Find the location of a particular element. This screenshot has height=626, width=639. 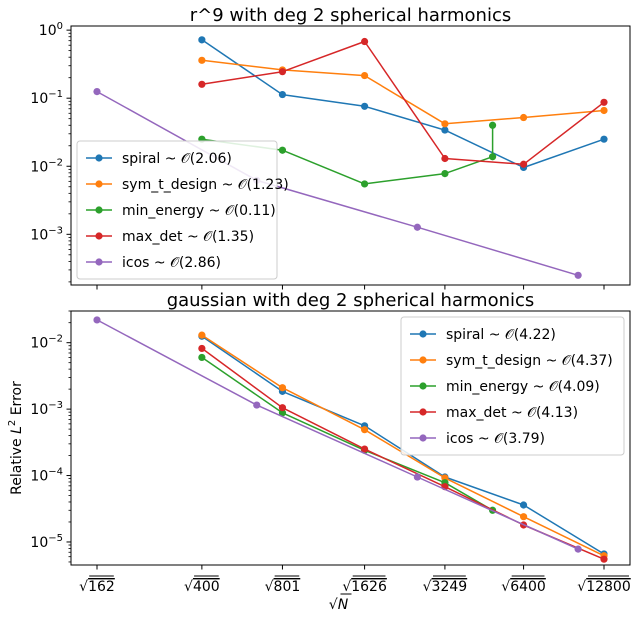

legend-label: icos ~ 𝒪(3.79) is located at coordinates (495, 439).